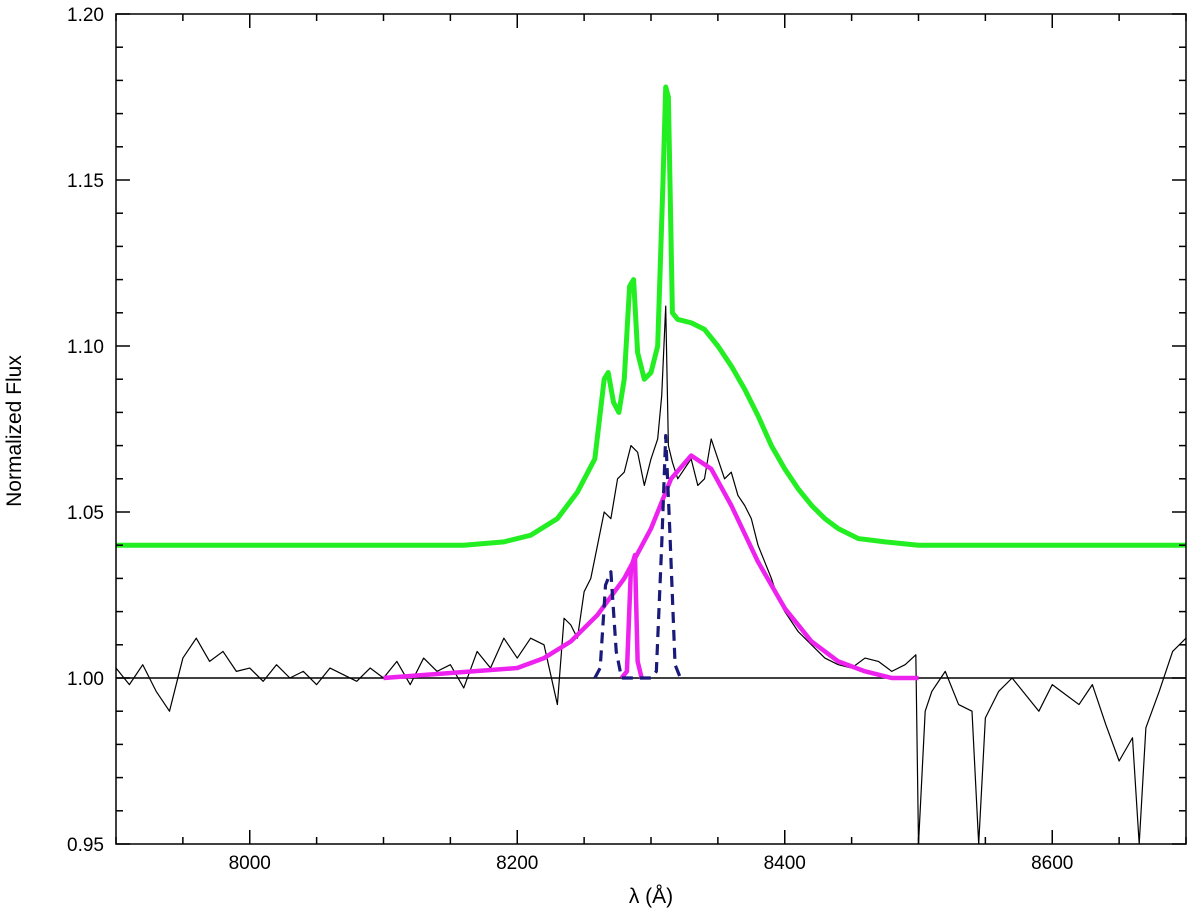  What do you see at coordinates (85, 15) in the screenshot?
I see `y-tick-label: 1.20` at bounding box center [85, 15].